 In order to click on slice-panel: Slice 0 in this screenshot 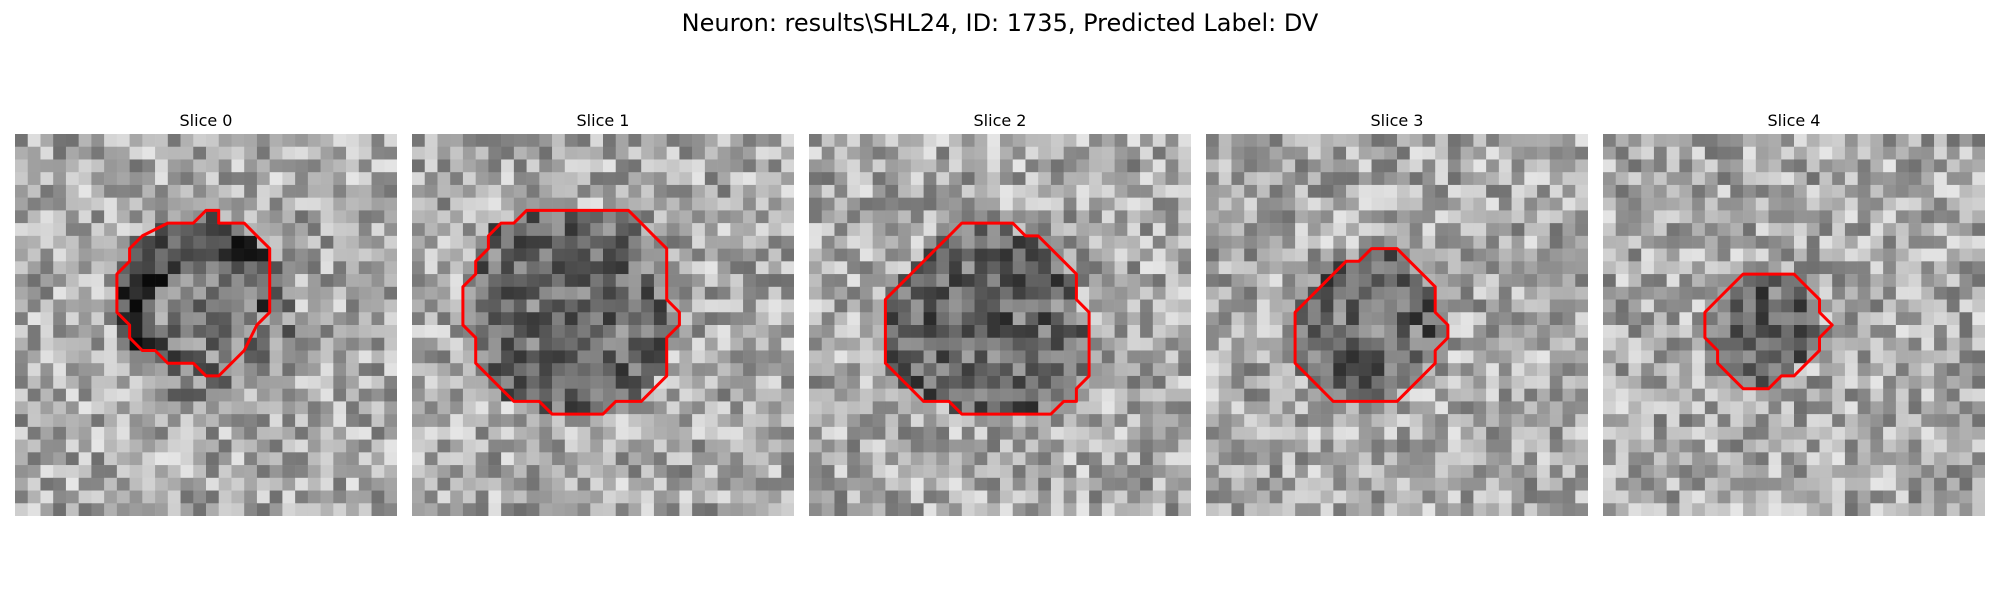, I will do `click(206, 312)`.